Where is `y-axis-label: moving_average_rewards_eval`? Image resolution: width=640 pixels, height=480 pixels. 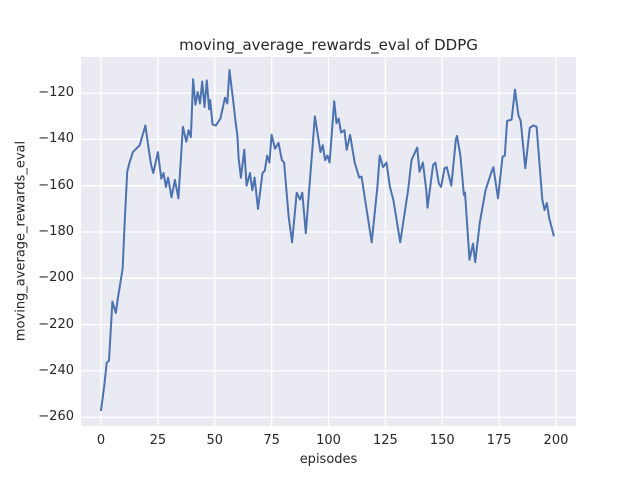
y-axis-label: moving_average_rewards_eval is located at coordinates (21, 241).